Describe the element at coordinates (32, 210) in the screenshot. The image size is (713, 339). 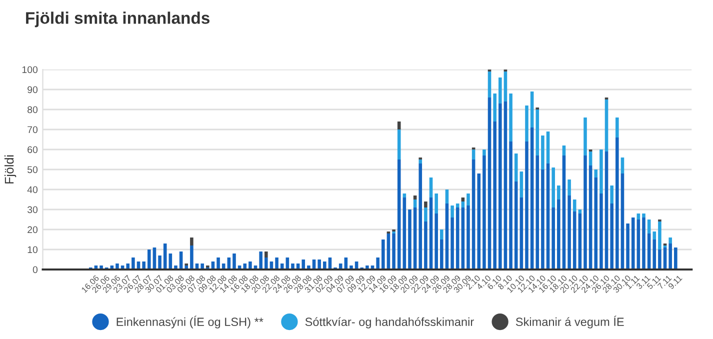
I see `y-tick-label: 30` at that location.